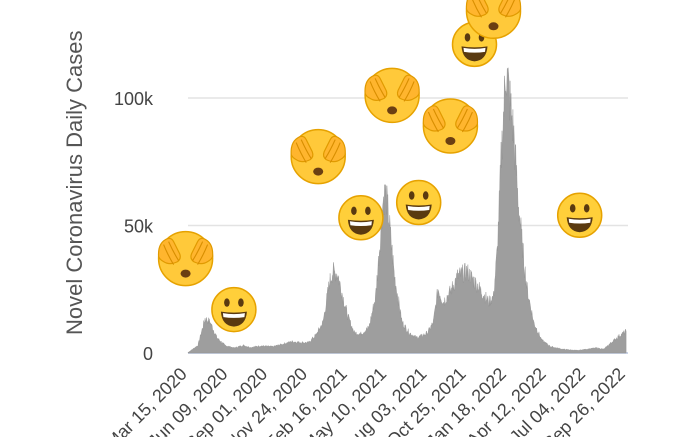  I want to click on y-axis-title: Novel Coronavirus Daily Cases, so click(74, 183).